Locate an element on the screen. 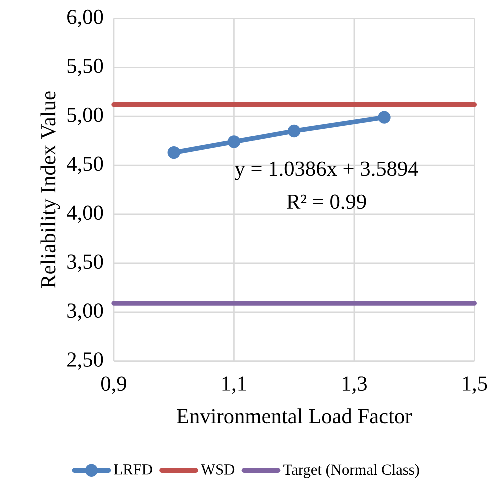  x-tick-label: 0,9 is located at coordinates (113, 385).